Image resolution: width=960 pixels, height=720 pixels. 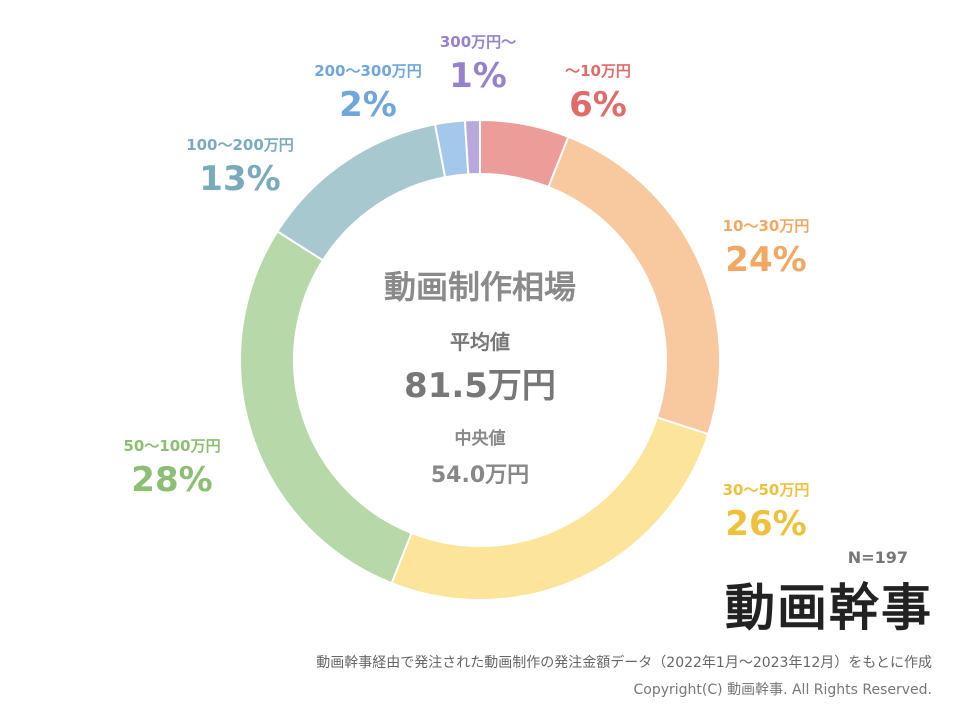 I want to click on slice-percent-label: 28%, so click(x=171, y=480).